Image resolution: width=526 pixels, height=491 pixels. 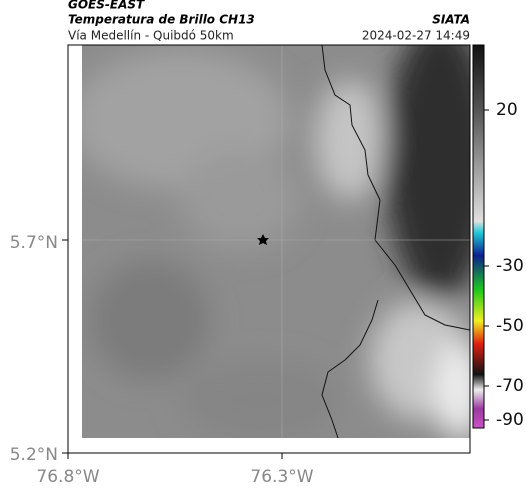 What do you see at coordinates (34, 455) in the screenshot?
I see `lat-label: 5.2°N` at bounding box center [34, 455].